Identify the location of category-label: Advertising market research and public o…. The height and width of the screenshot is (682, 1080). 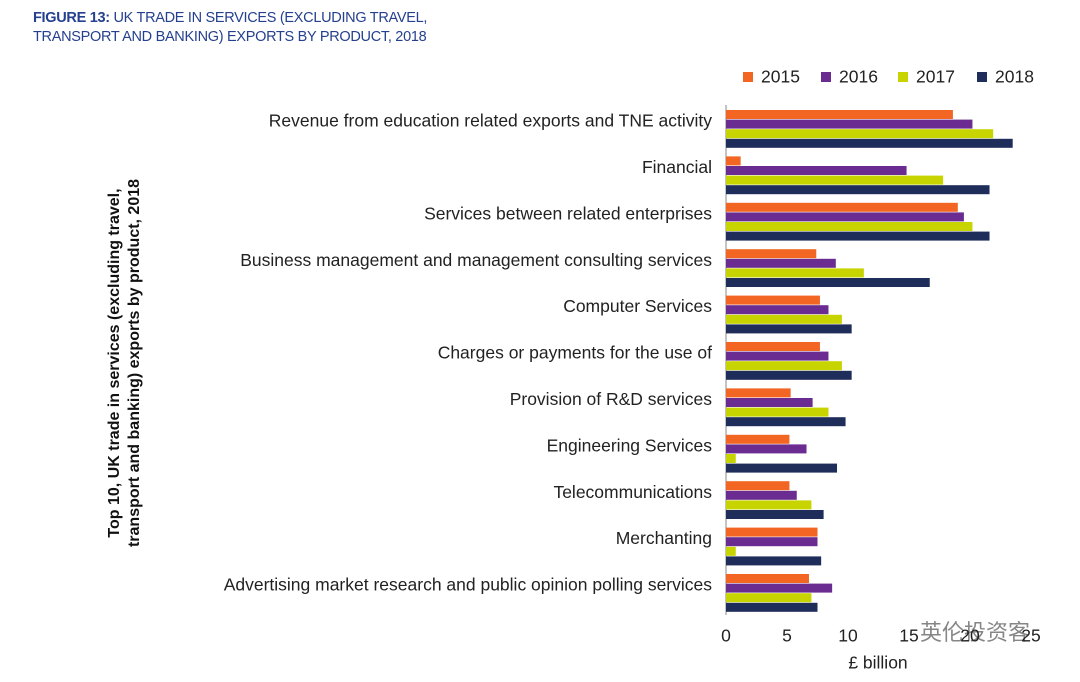
(468, 585).